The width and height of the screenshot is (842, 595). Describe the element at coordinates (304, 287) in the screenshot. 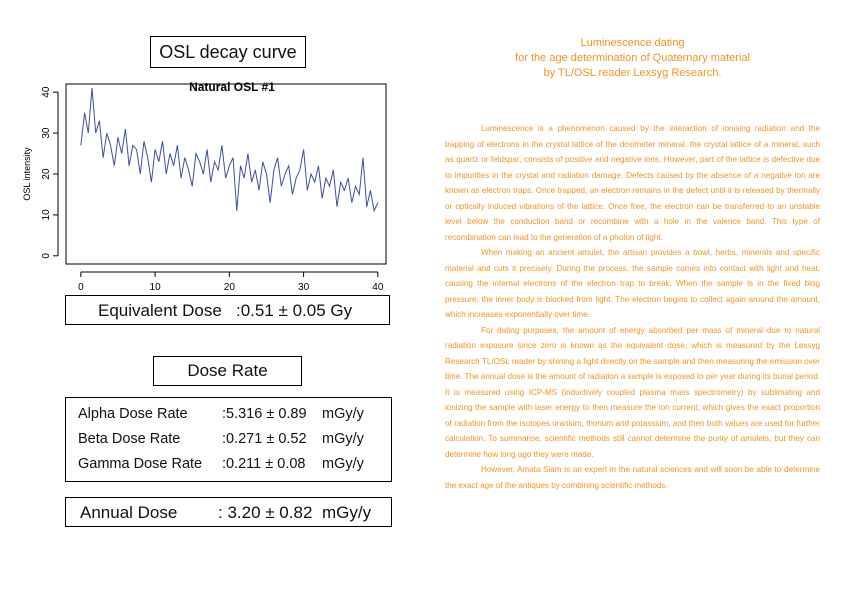

I see `x-tick-label: 30` at that location.